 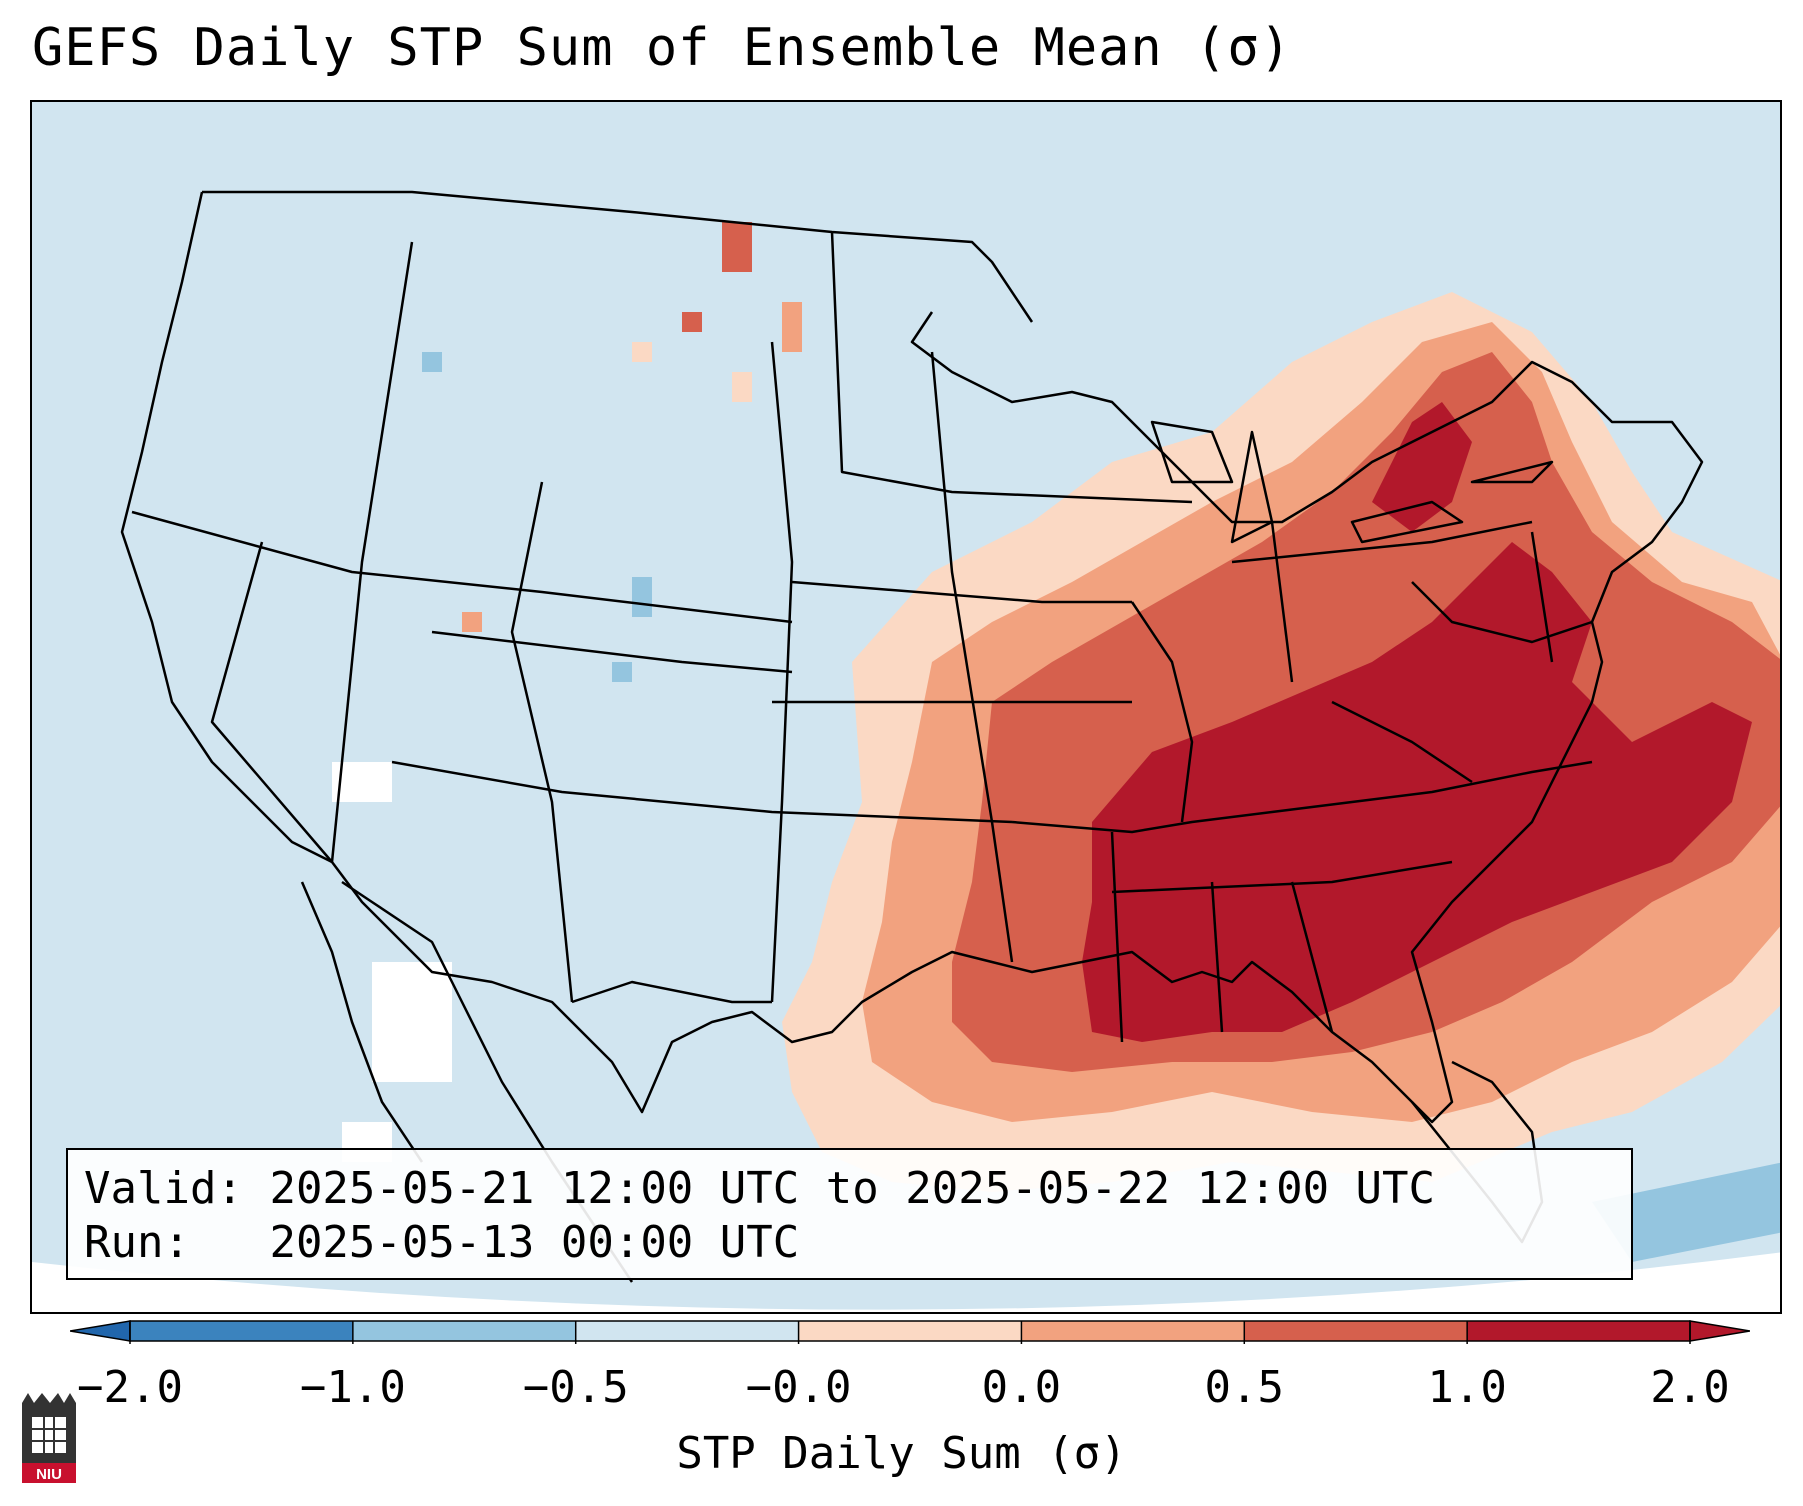 I want to click on colorbar-extend-high, so click(x=1719, y=1331).